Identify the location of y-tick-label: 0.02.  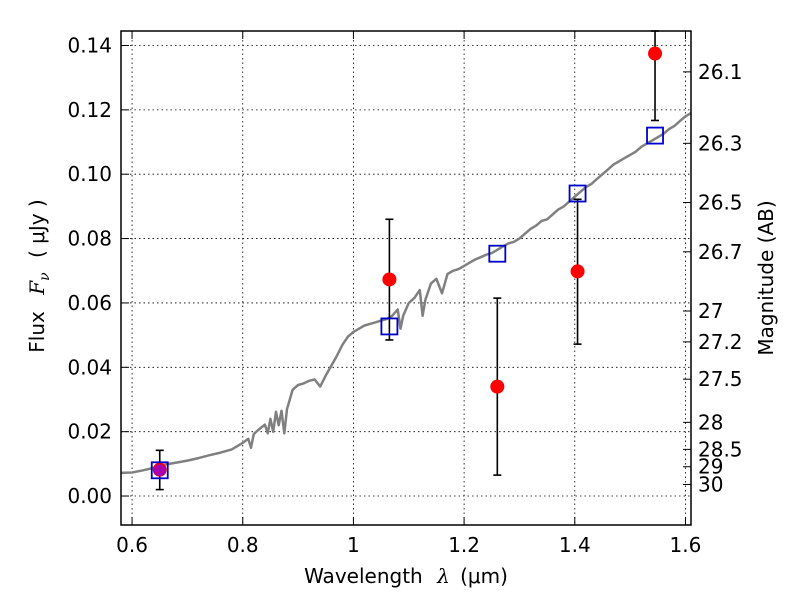
(89, 432).